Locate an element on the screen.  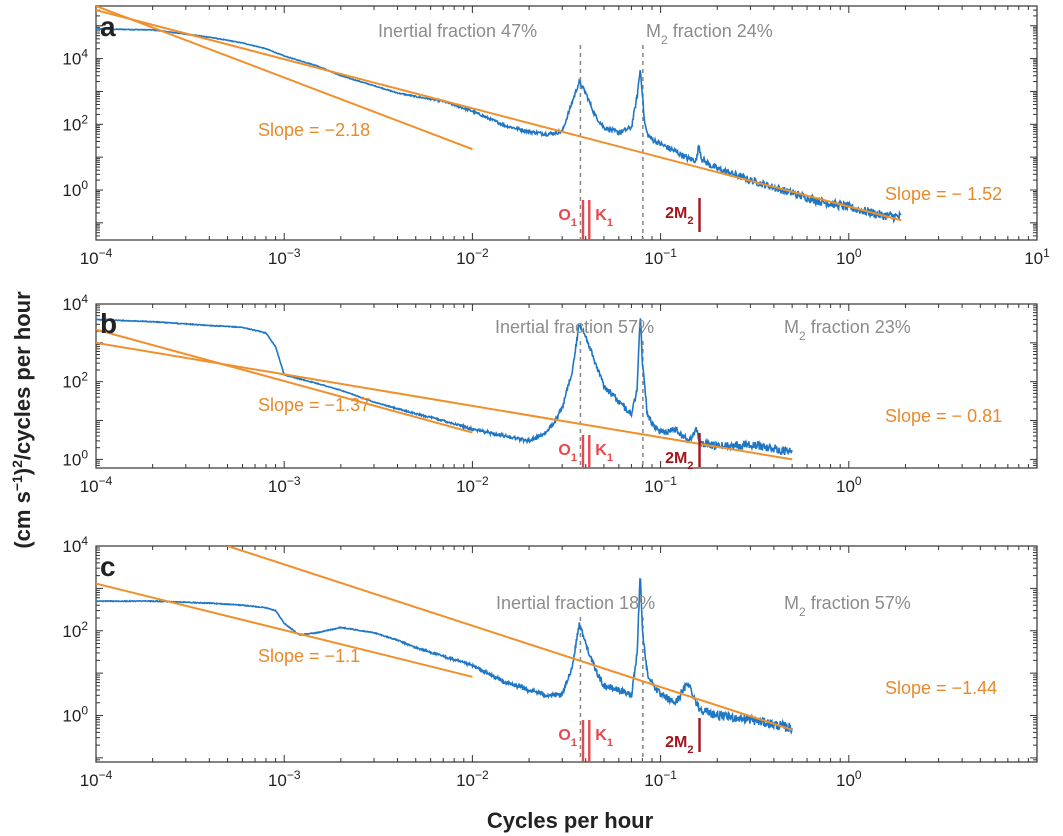
inertial-fraction-label: Inertial fraction 57% is located at coordinates (574, 327).